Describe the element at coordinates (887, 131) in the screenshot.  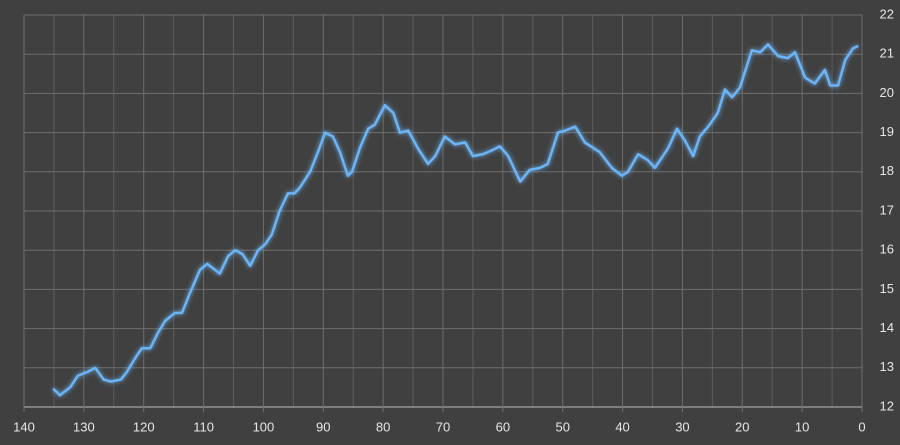
I see `y-tick-label: 19` at that location.